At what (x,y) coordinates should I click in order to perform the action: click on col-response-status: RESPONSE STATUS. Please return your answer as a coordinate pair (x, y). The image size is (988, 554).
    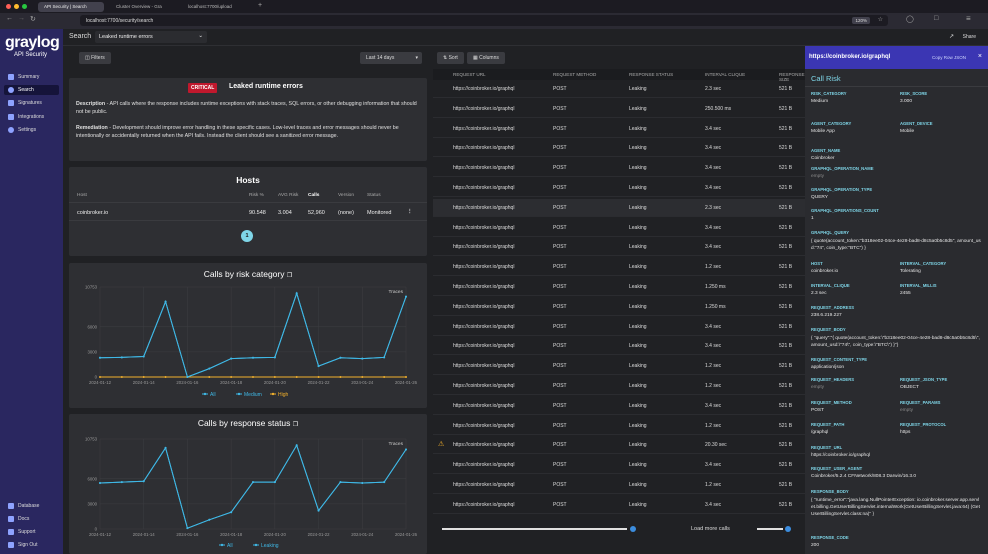
    Looking at the image, I should click on (651, 74).